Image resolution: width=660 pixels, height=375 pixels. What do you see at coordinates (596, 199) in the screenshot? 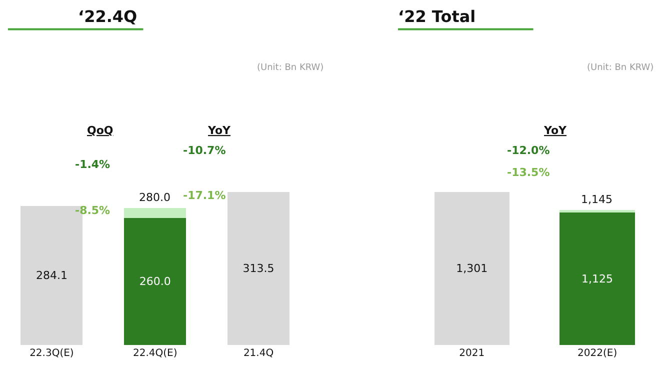
I see `total-label: 1,145` at bounding box center [596, 199].